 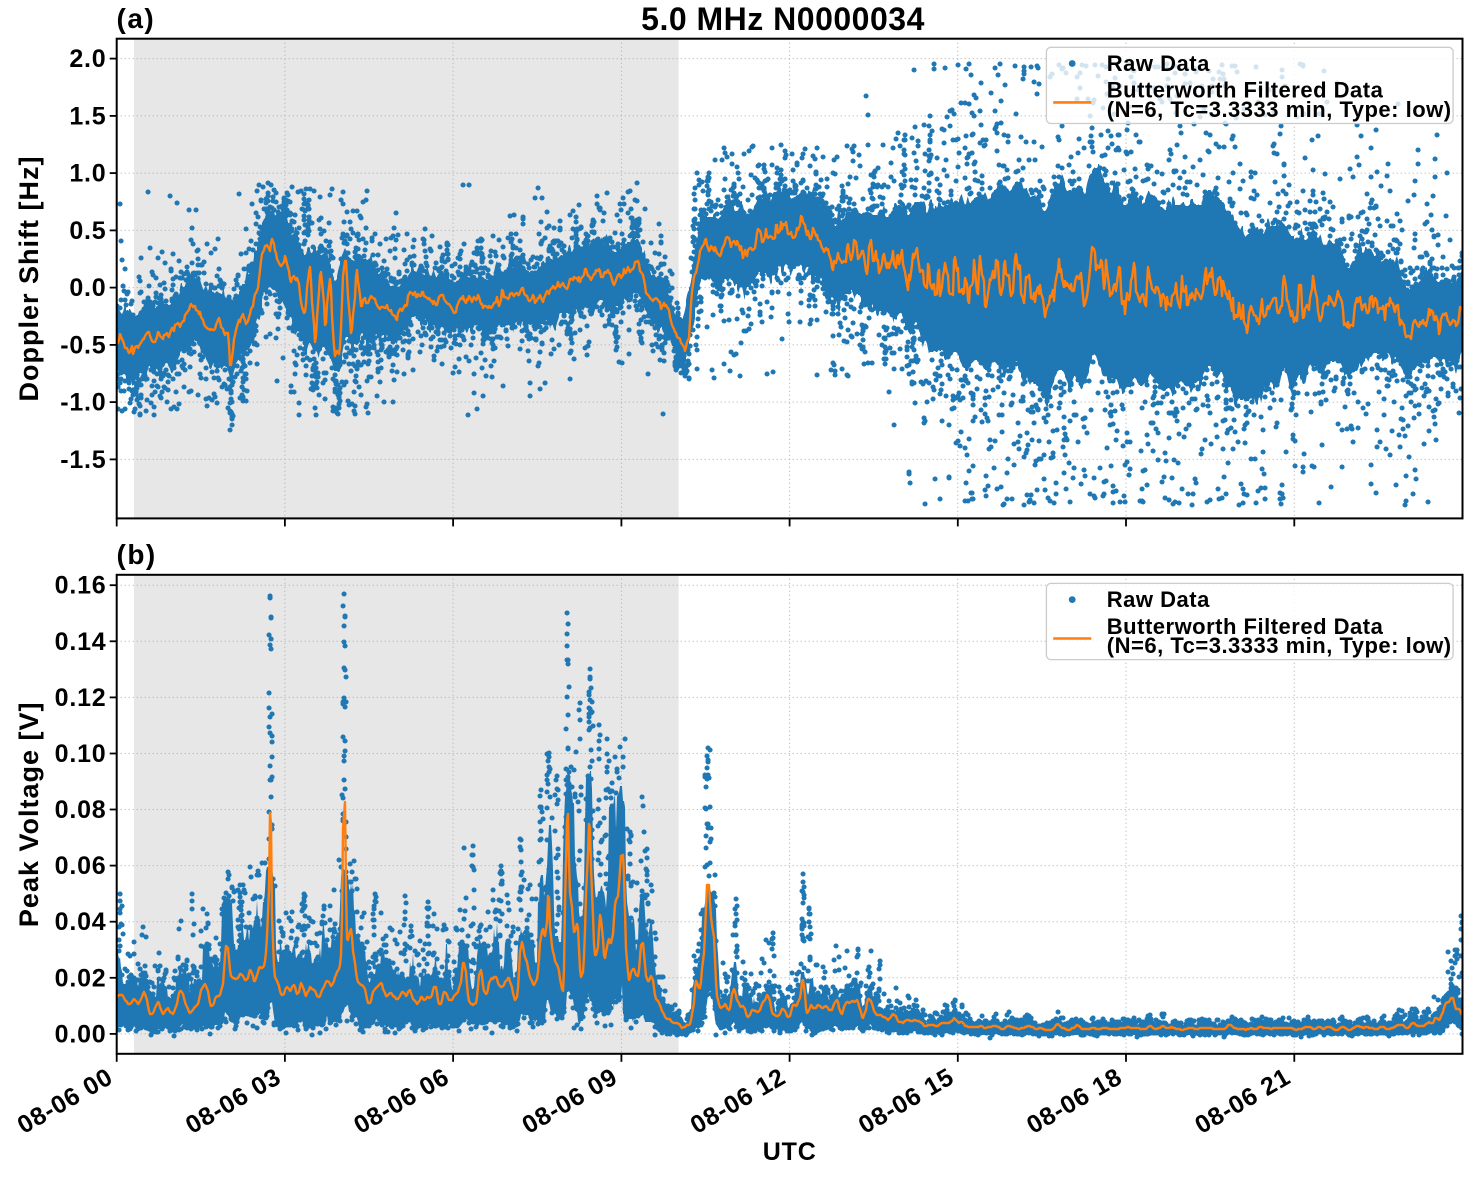 What do you see at coordinates (81, 978) in the screenshot?
I see `svg-text: 0.02` at bounding box center [81, 978].